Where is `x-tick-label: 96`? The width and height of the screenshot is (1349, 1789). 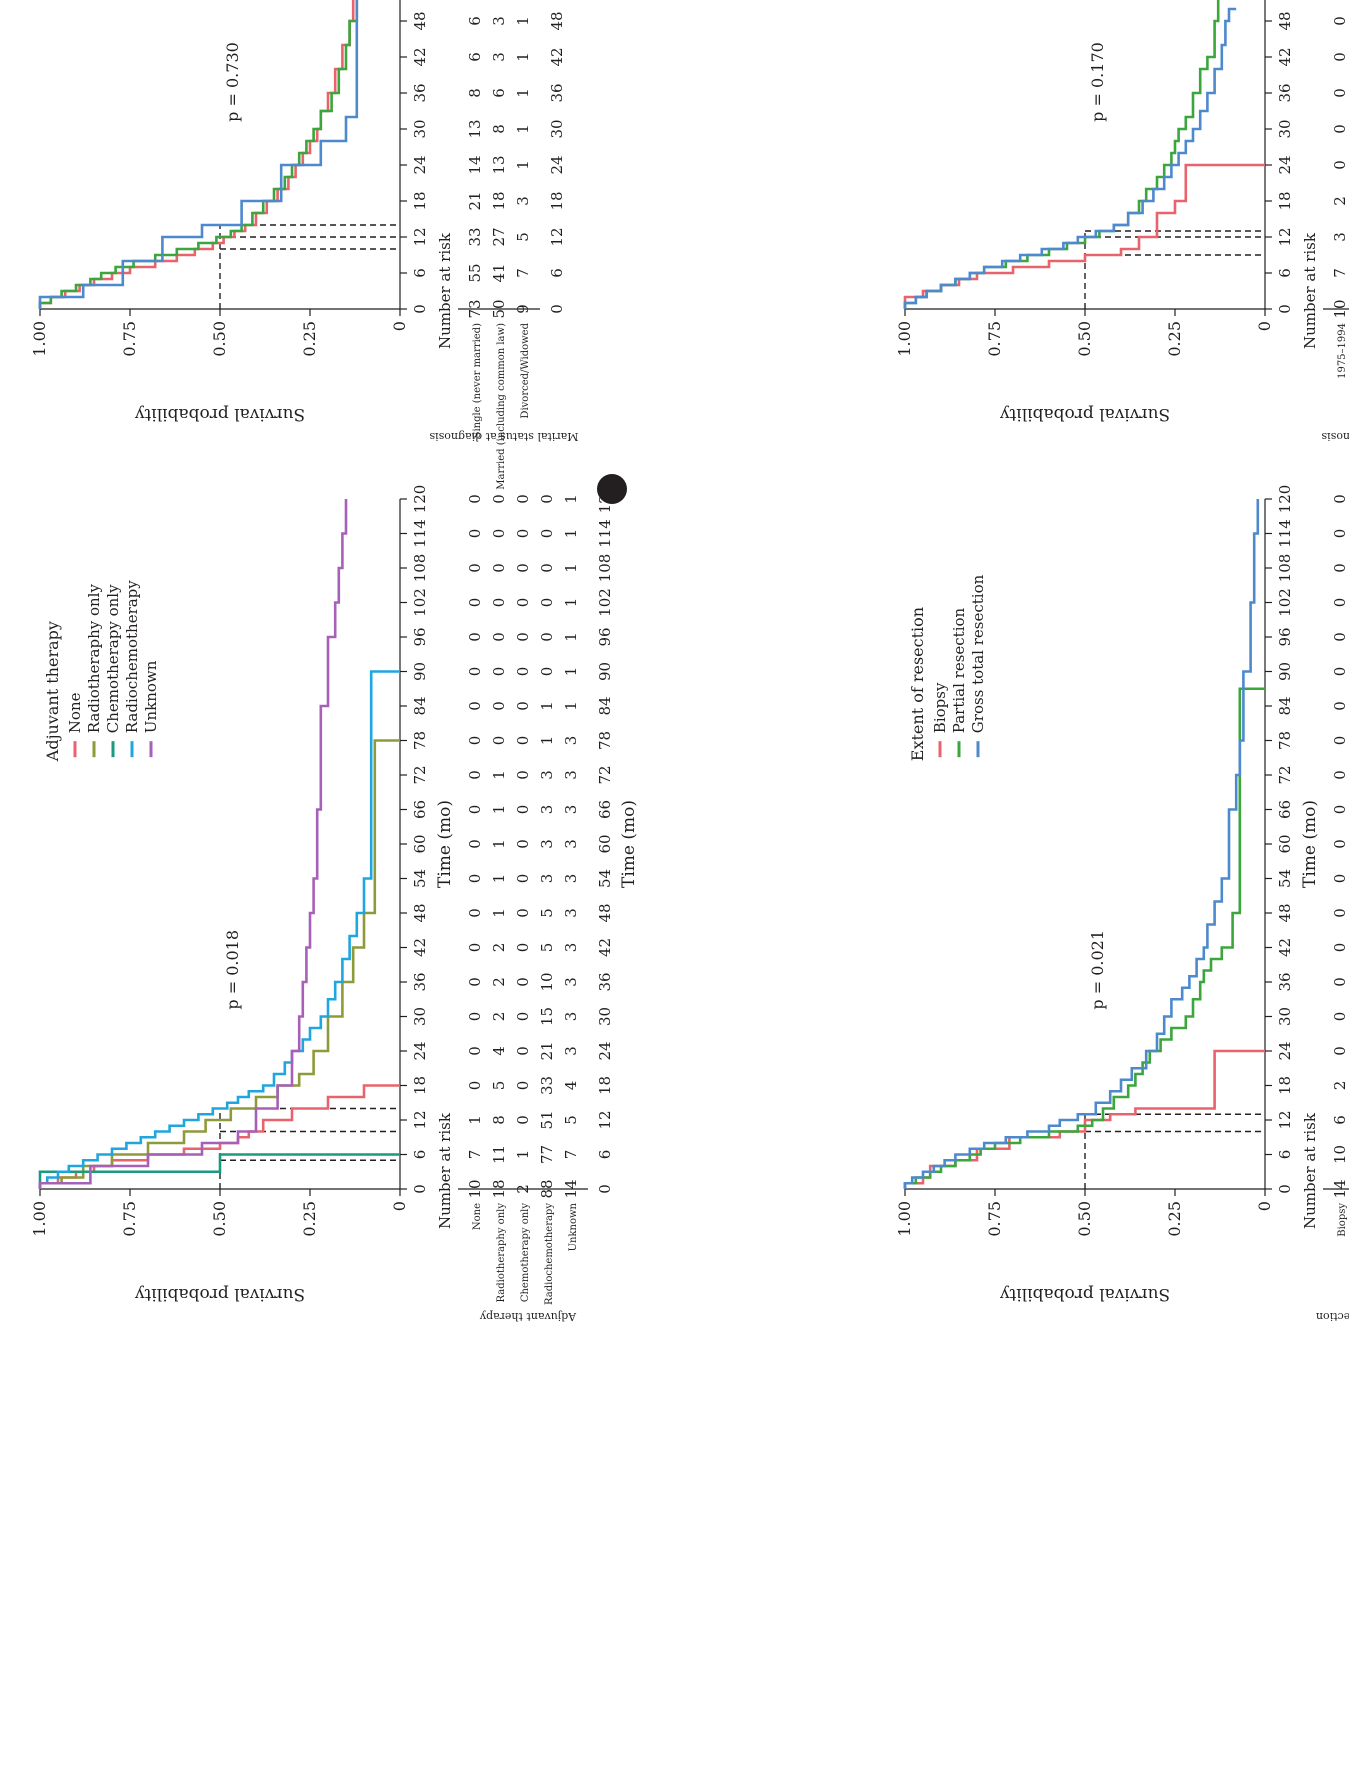
x-tick-label: 96 is located at coordinates (420, 636).